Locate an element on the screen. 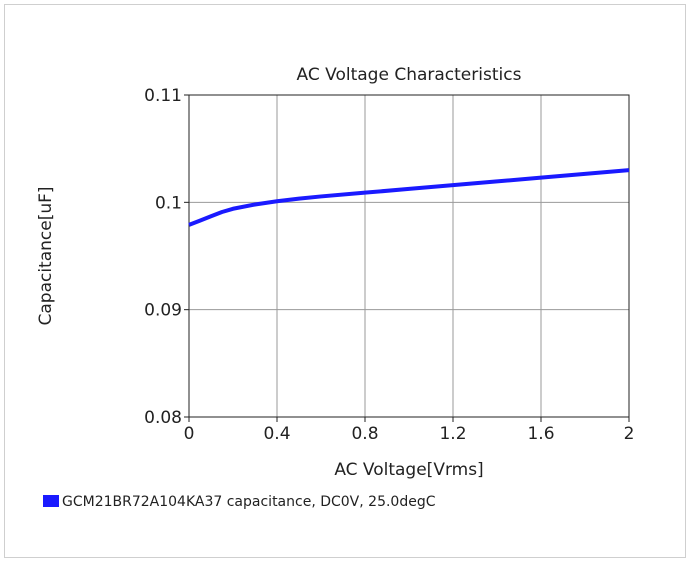  x-tick-label: 0.8 is located at coordinates (364, 434).